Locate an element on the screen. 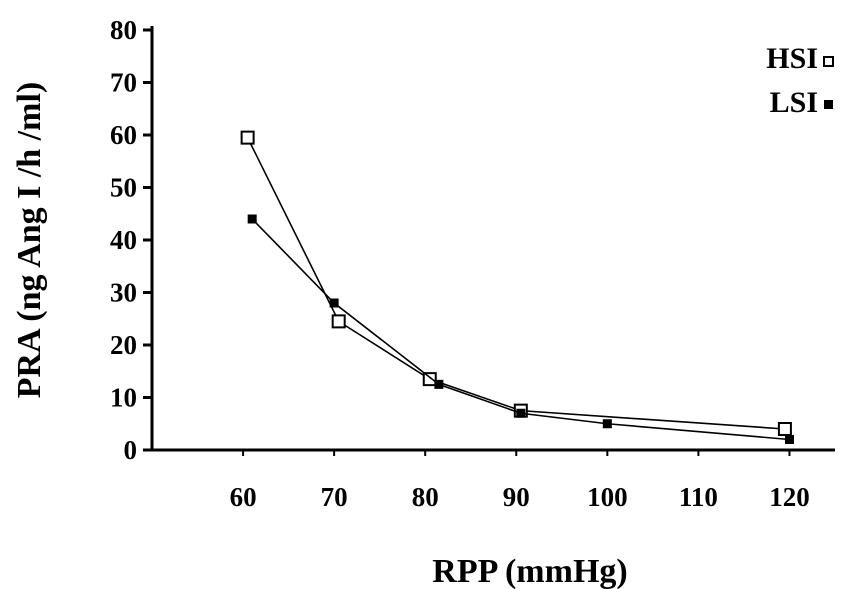  x-tick-label: 120 is located at coordinates (789, 497).